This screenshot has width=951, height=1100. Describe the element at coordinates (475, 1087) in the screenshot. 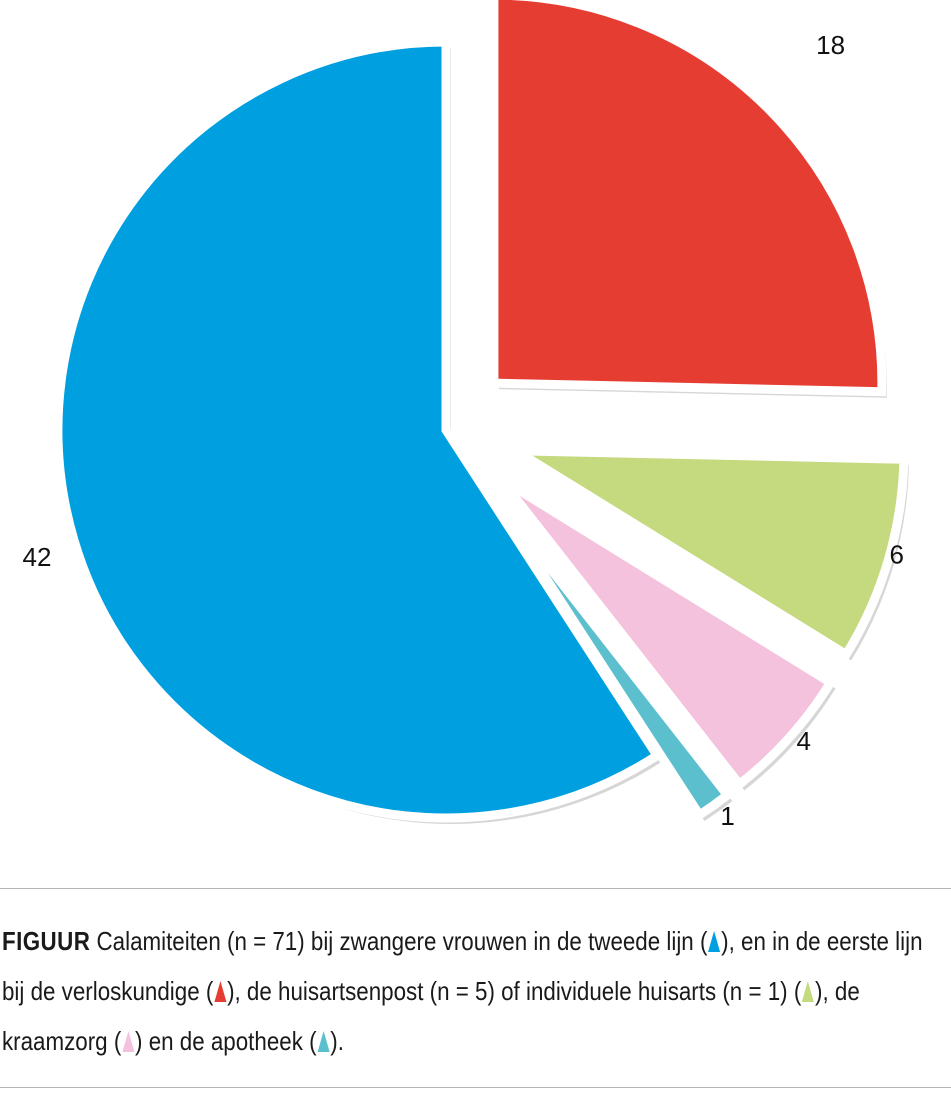

I see `caption-bottom-rule` at that location.